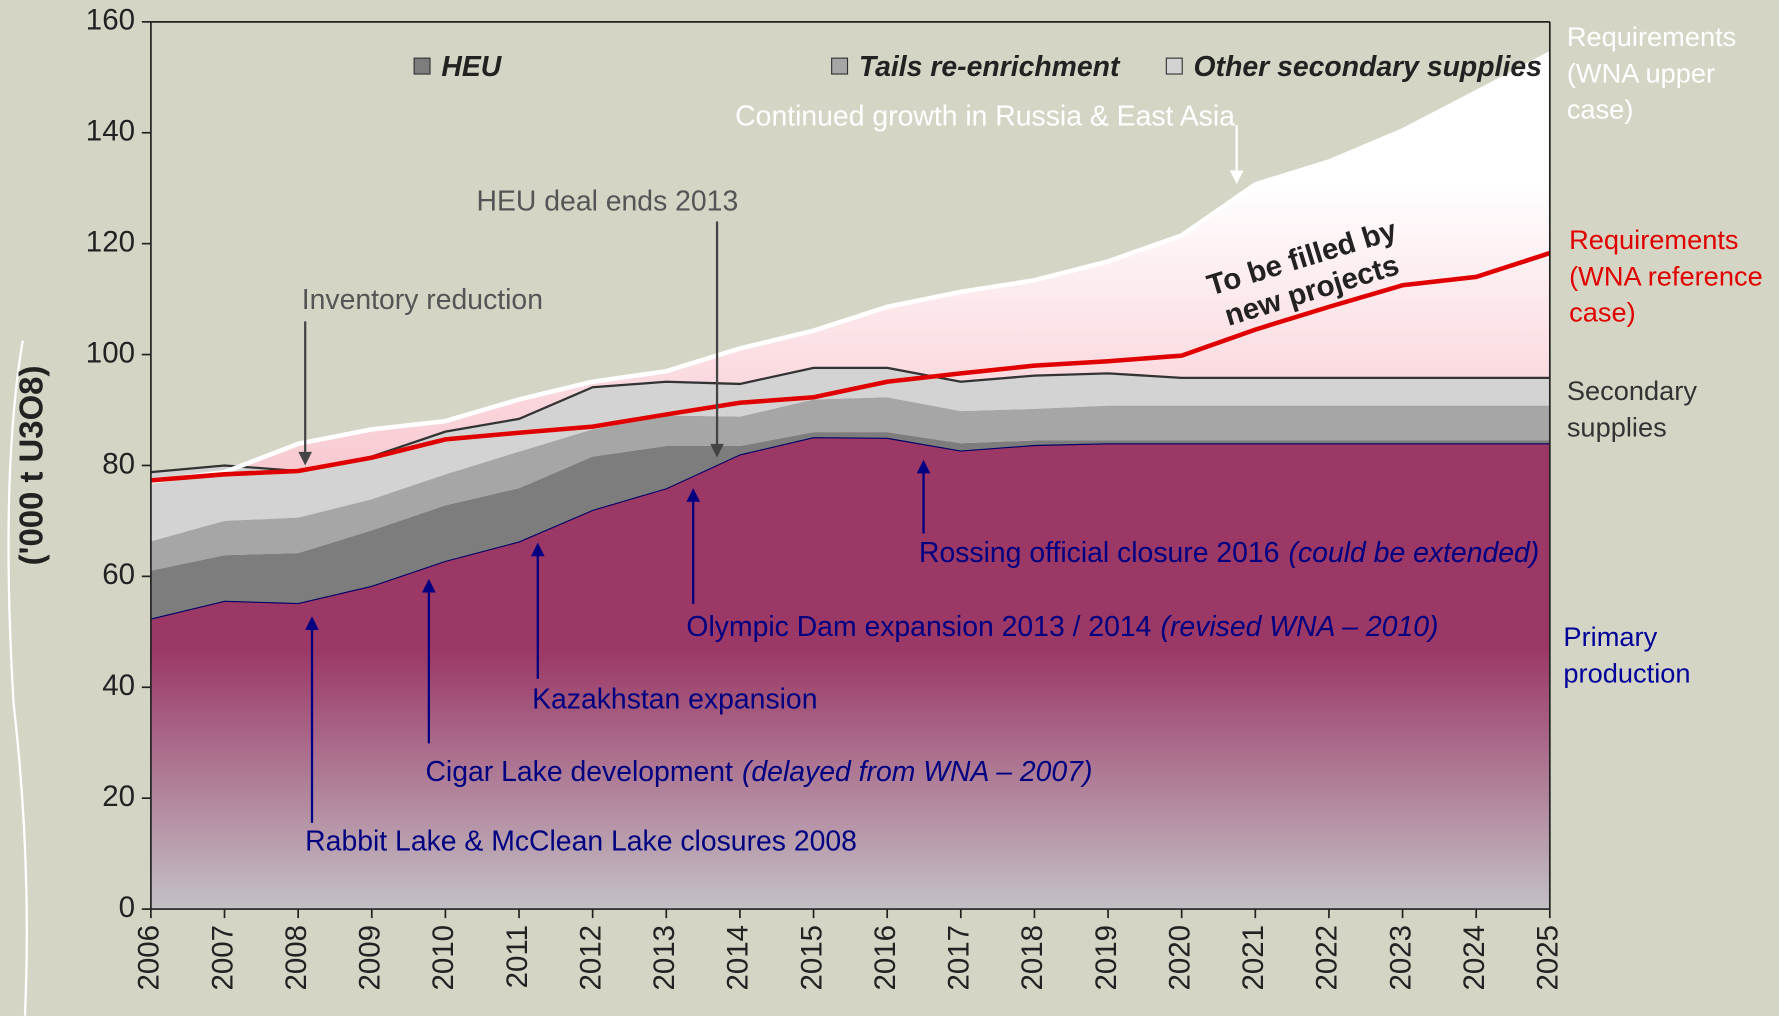  What do you see at coordinates (1179, 958) in the screenshot?
I see `x-tick-label: 2020` at bounding box center [1179, 958].